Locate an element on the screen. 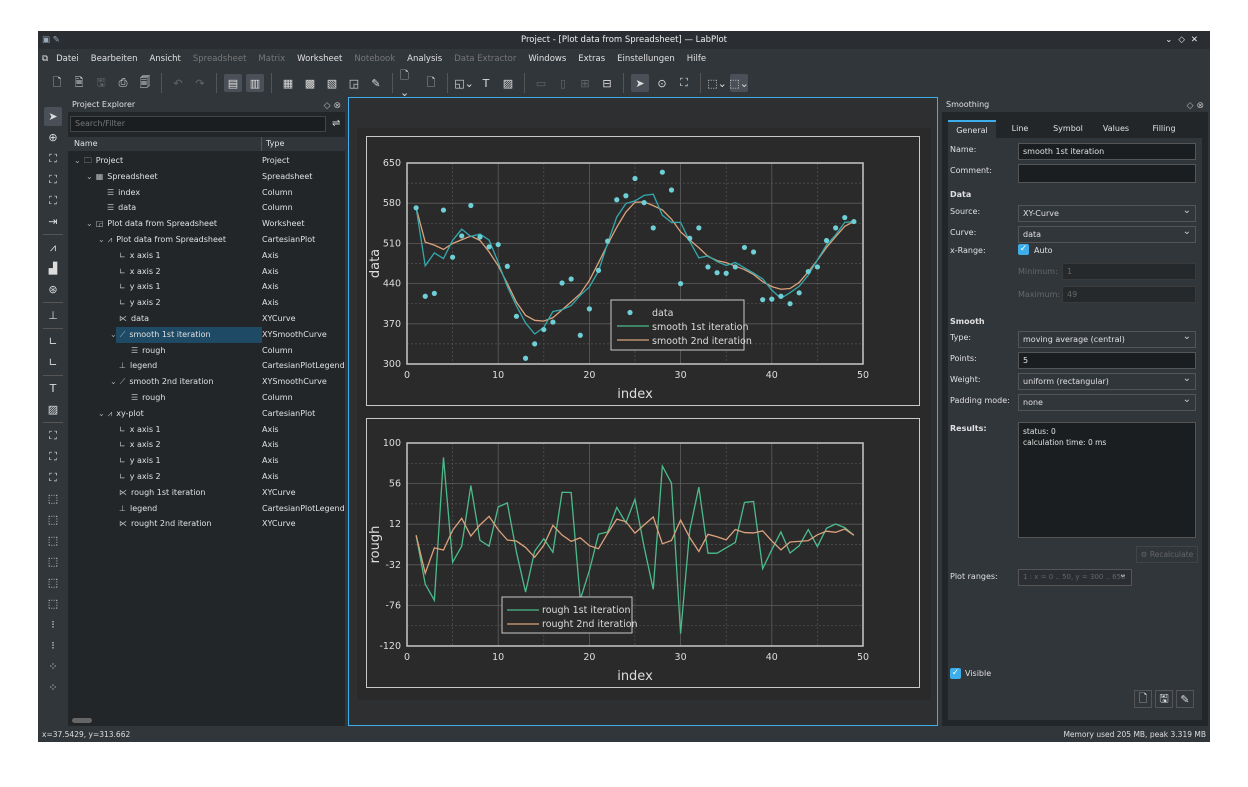  open-icon: 🗎 is located at coordinates (79, 82).